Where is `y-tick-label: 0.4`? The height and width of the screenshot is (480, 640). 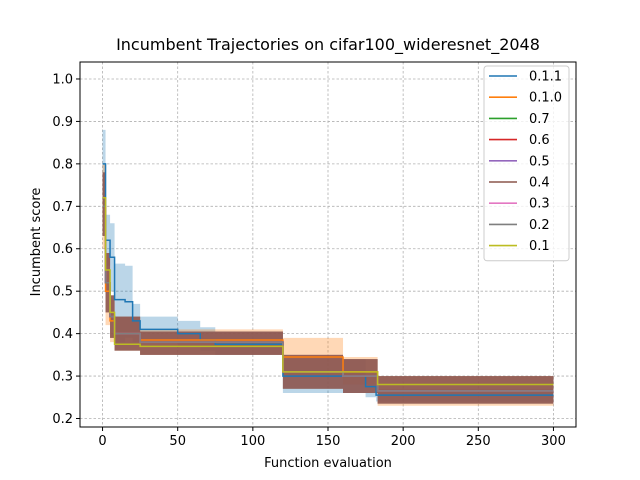 y-tick-label: 0.4 is located at coordinates (62, 334).